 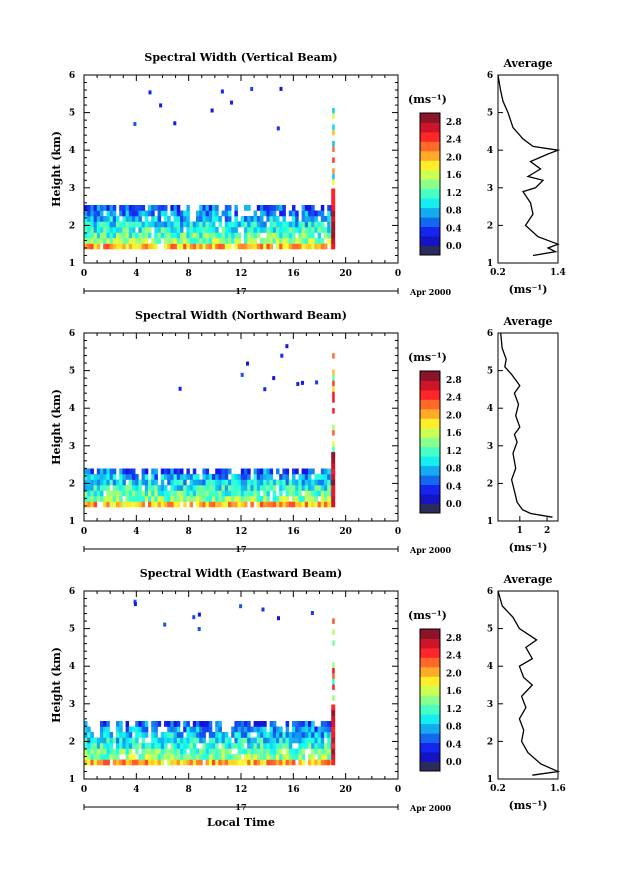 What do you see at coordinates (454, 399) in the screenshot?
I see `colorbar-tick-label: 2.4` at bounding box center [454, 399].